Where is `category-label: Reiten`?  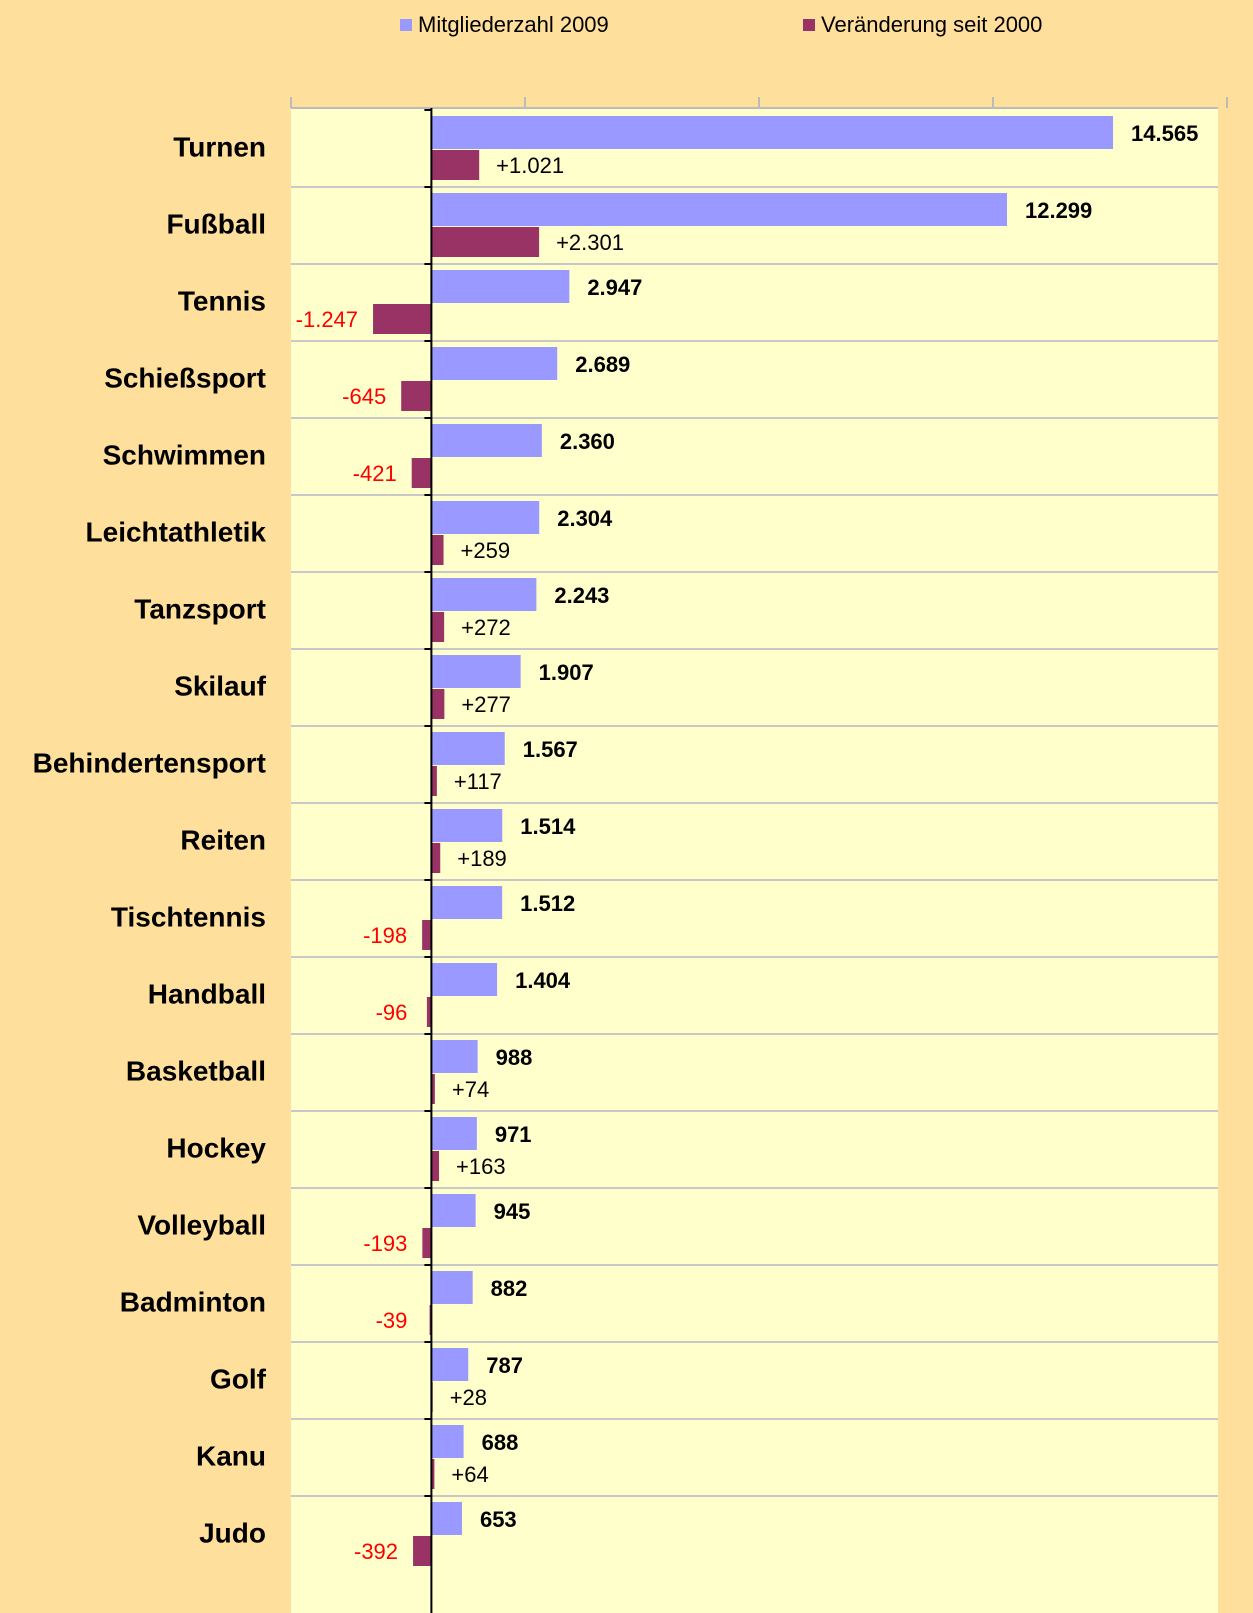
category-label: Reiten is located at coordinates (223, 839).